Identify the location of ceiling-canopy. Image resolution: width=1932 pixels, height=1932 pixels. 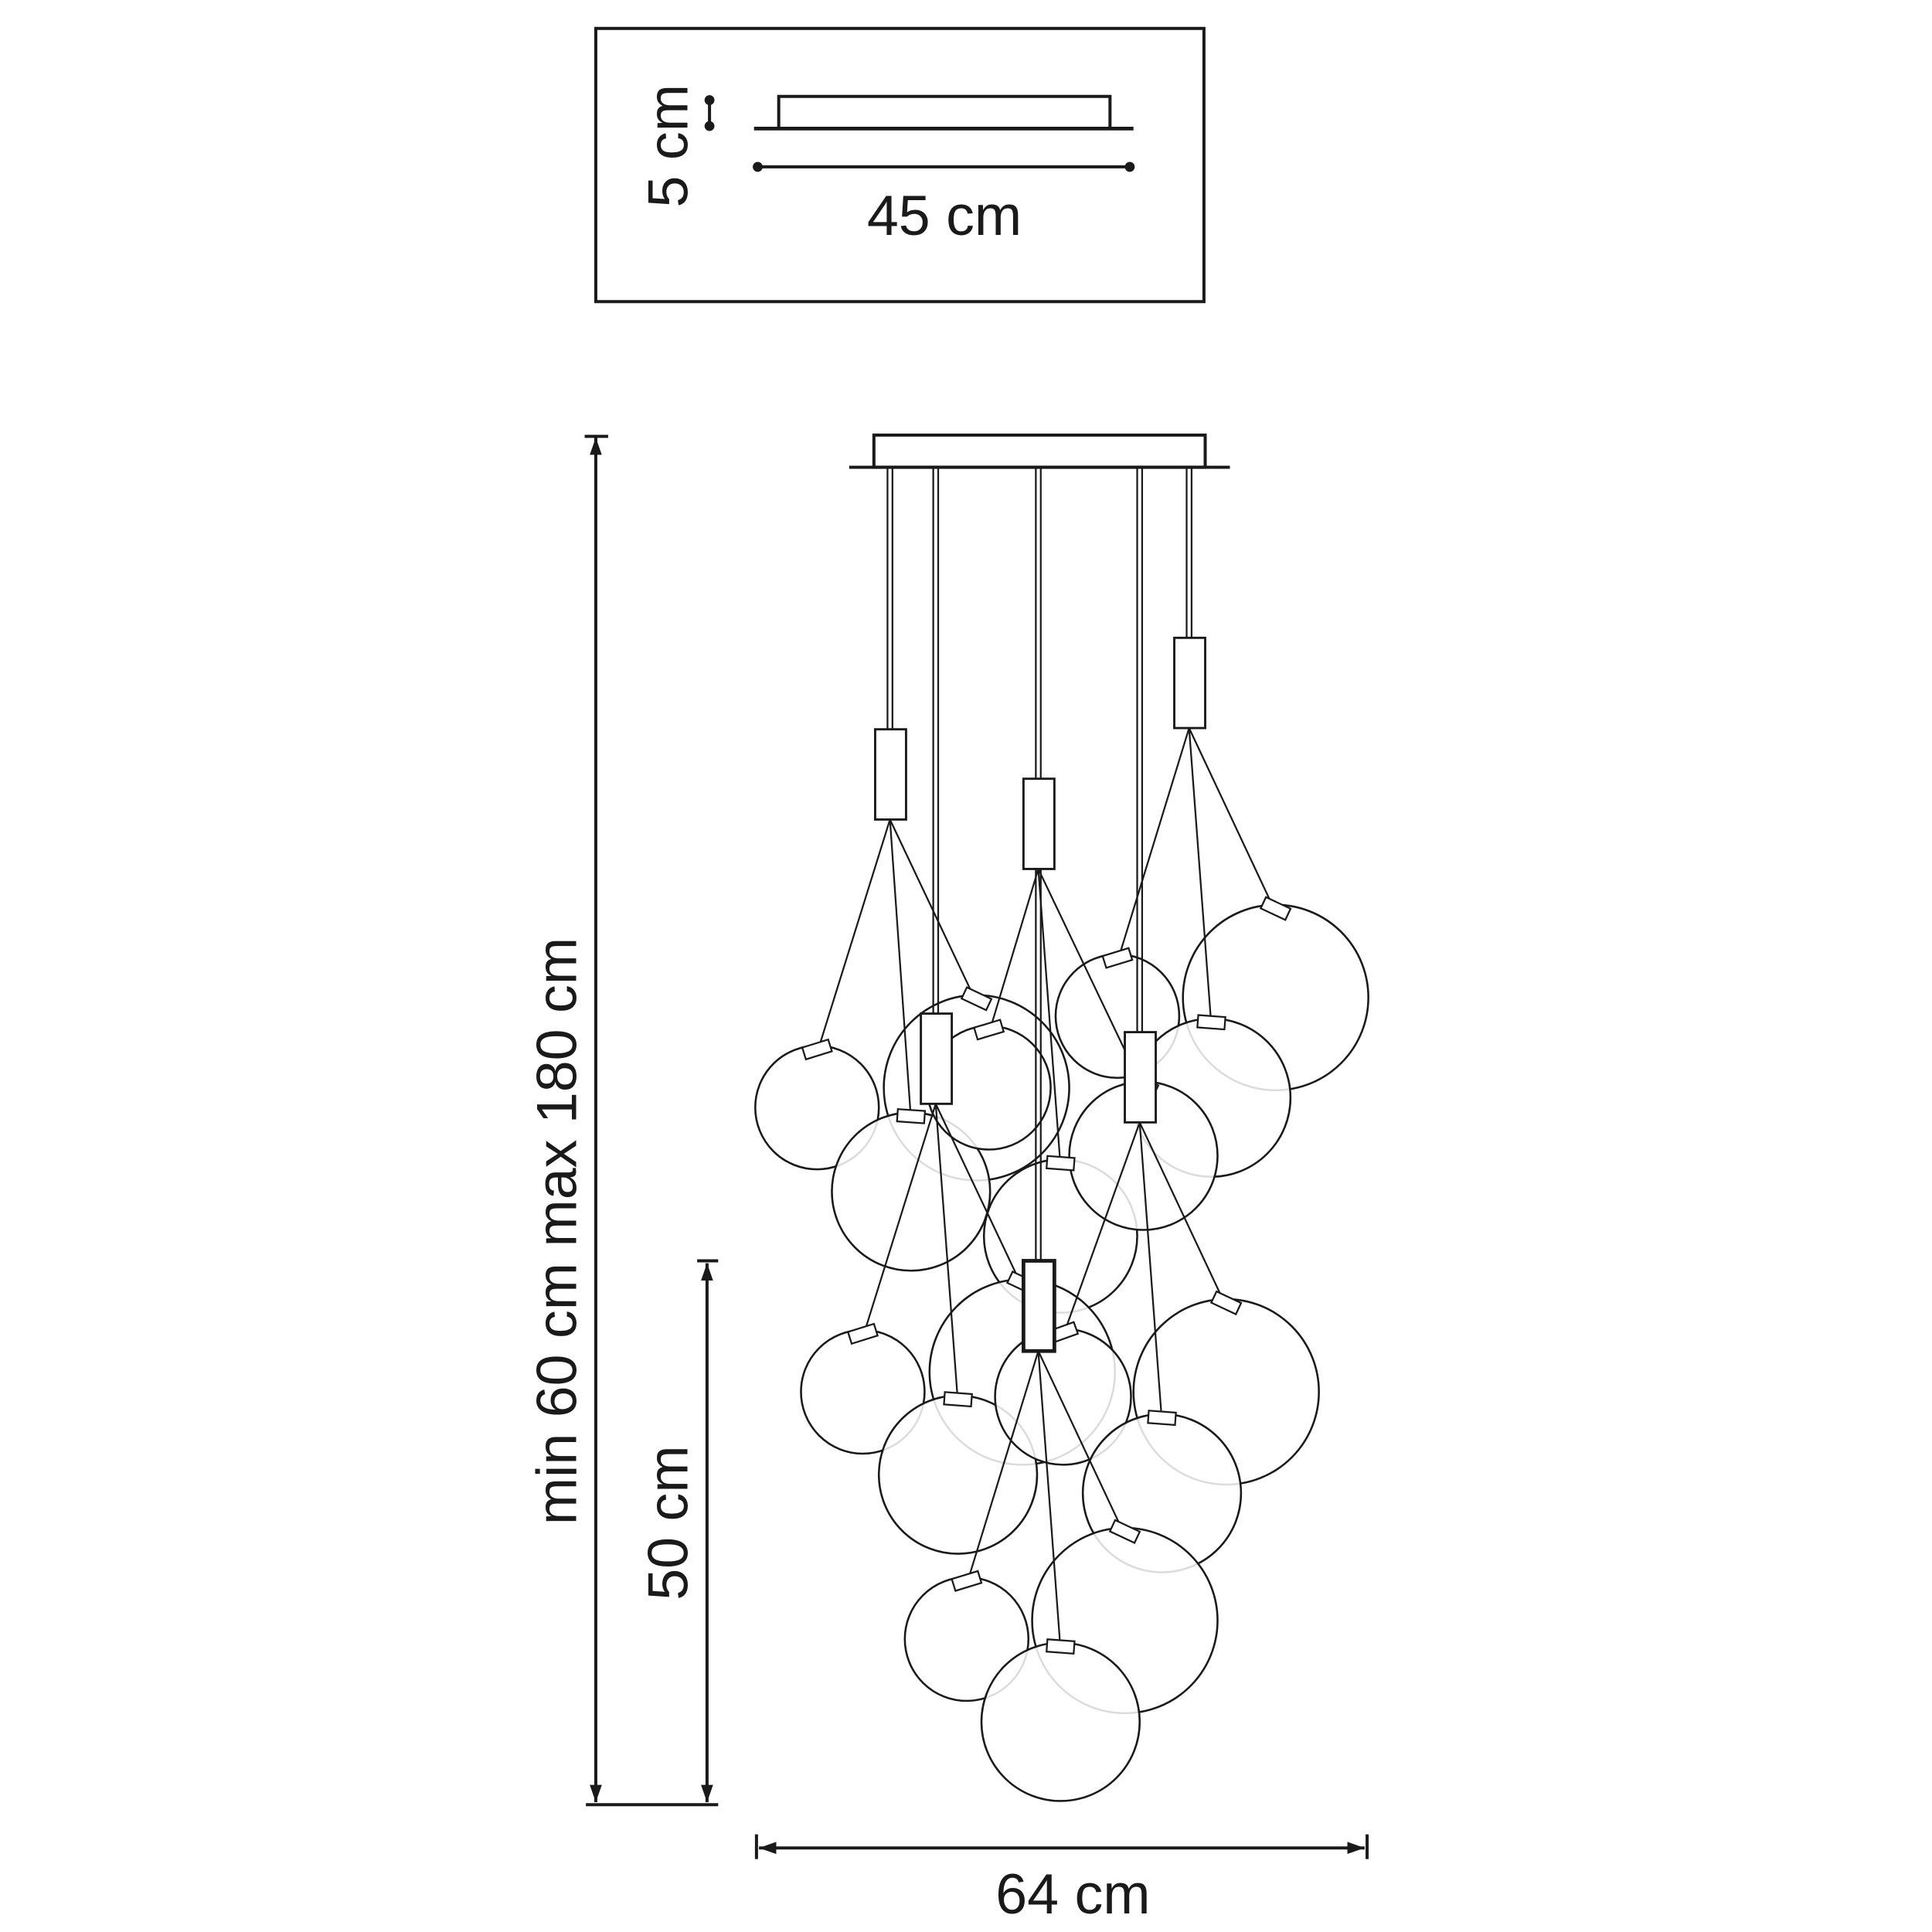
(1040, 452).